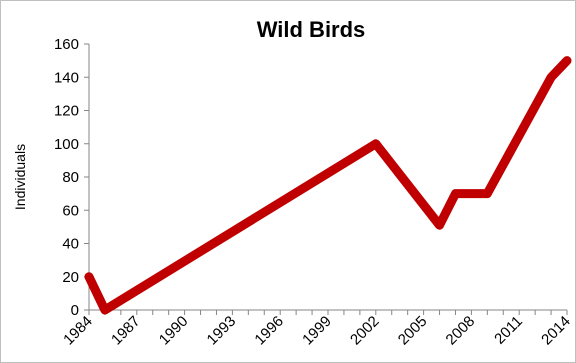  Describe the element at coordinates (70, 244) in the screenshot. I see `y-tick-label: 40` at that location.